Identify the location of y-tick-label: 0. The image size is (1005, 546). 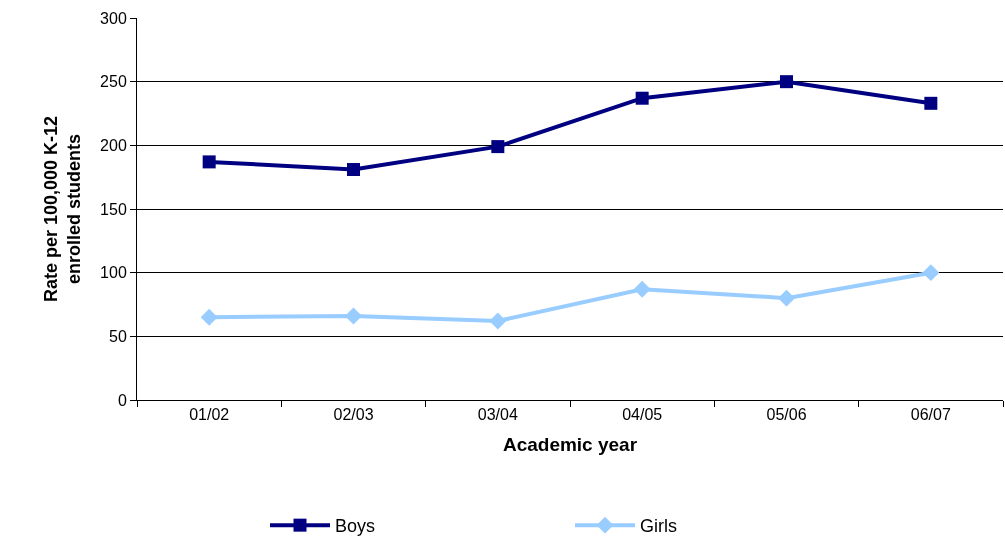
(122, 400).